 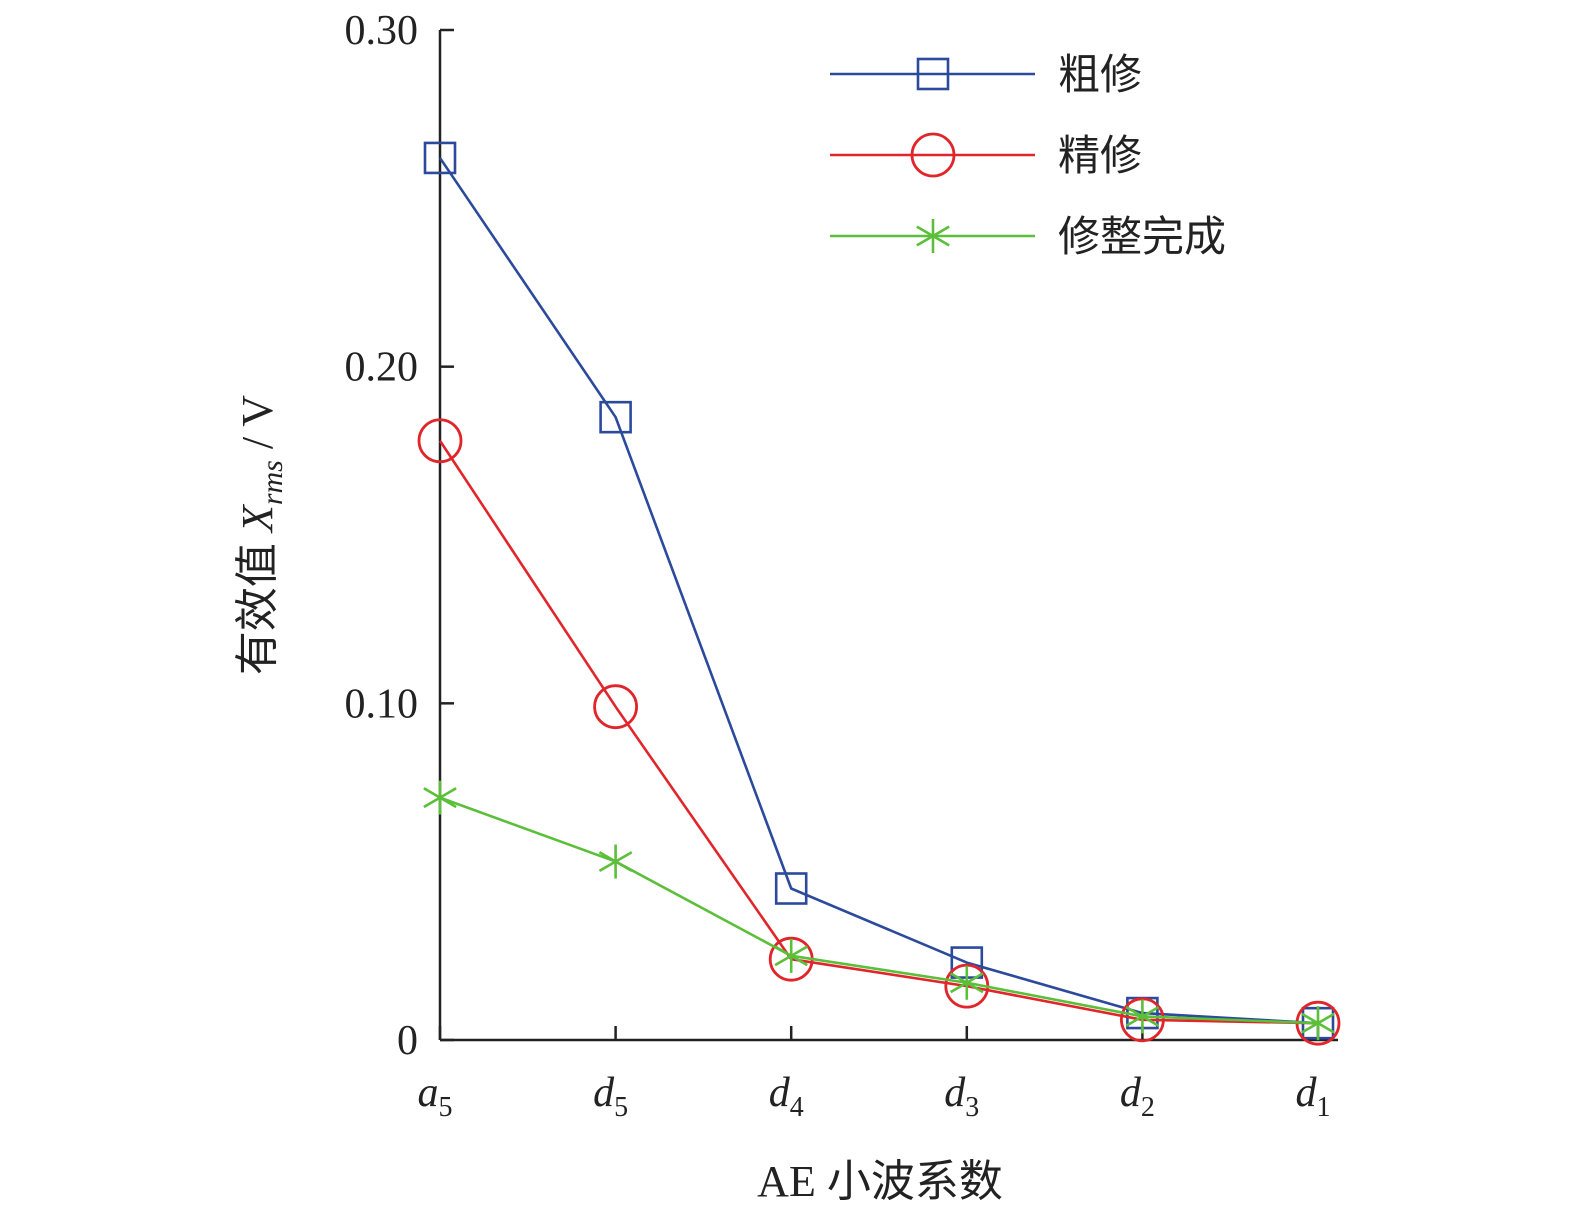 What do you see at coordinates (407, 1041) in the screenshot?
I see `y-tick-label: 0` at bounding box center [407, 1041].